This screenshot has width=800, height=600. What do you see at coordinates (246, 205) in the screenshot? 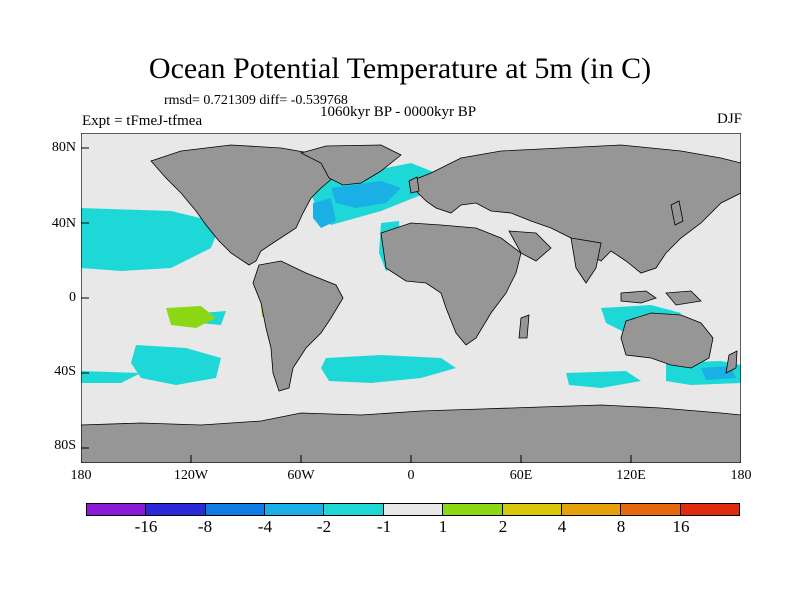
I see `north-america` at bounding box center [246, 205].